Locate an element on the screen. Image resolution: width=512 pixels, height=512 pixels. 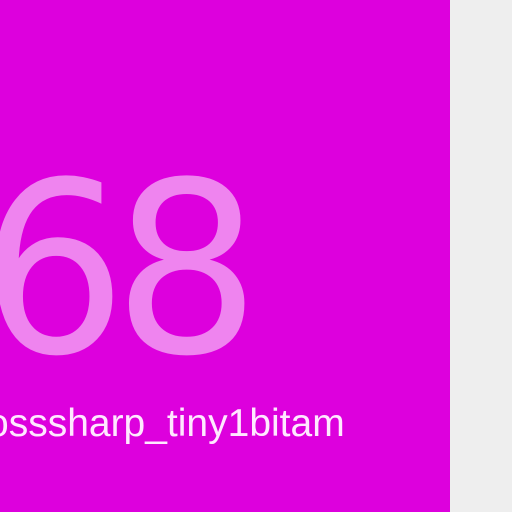
tile-label: osssharp_tiny1bitam is located at coordinates (172, 423).